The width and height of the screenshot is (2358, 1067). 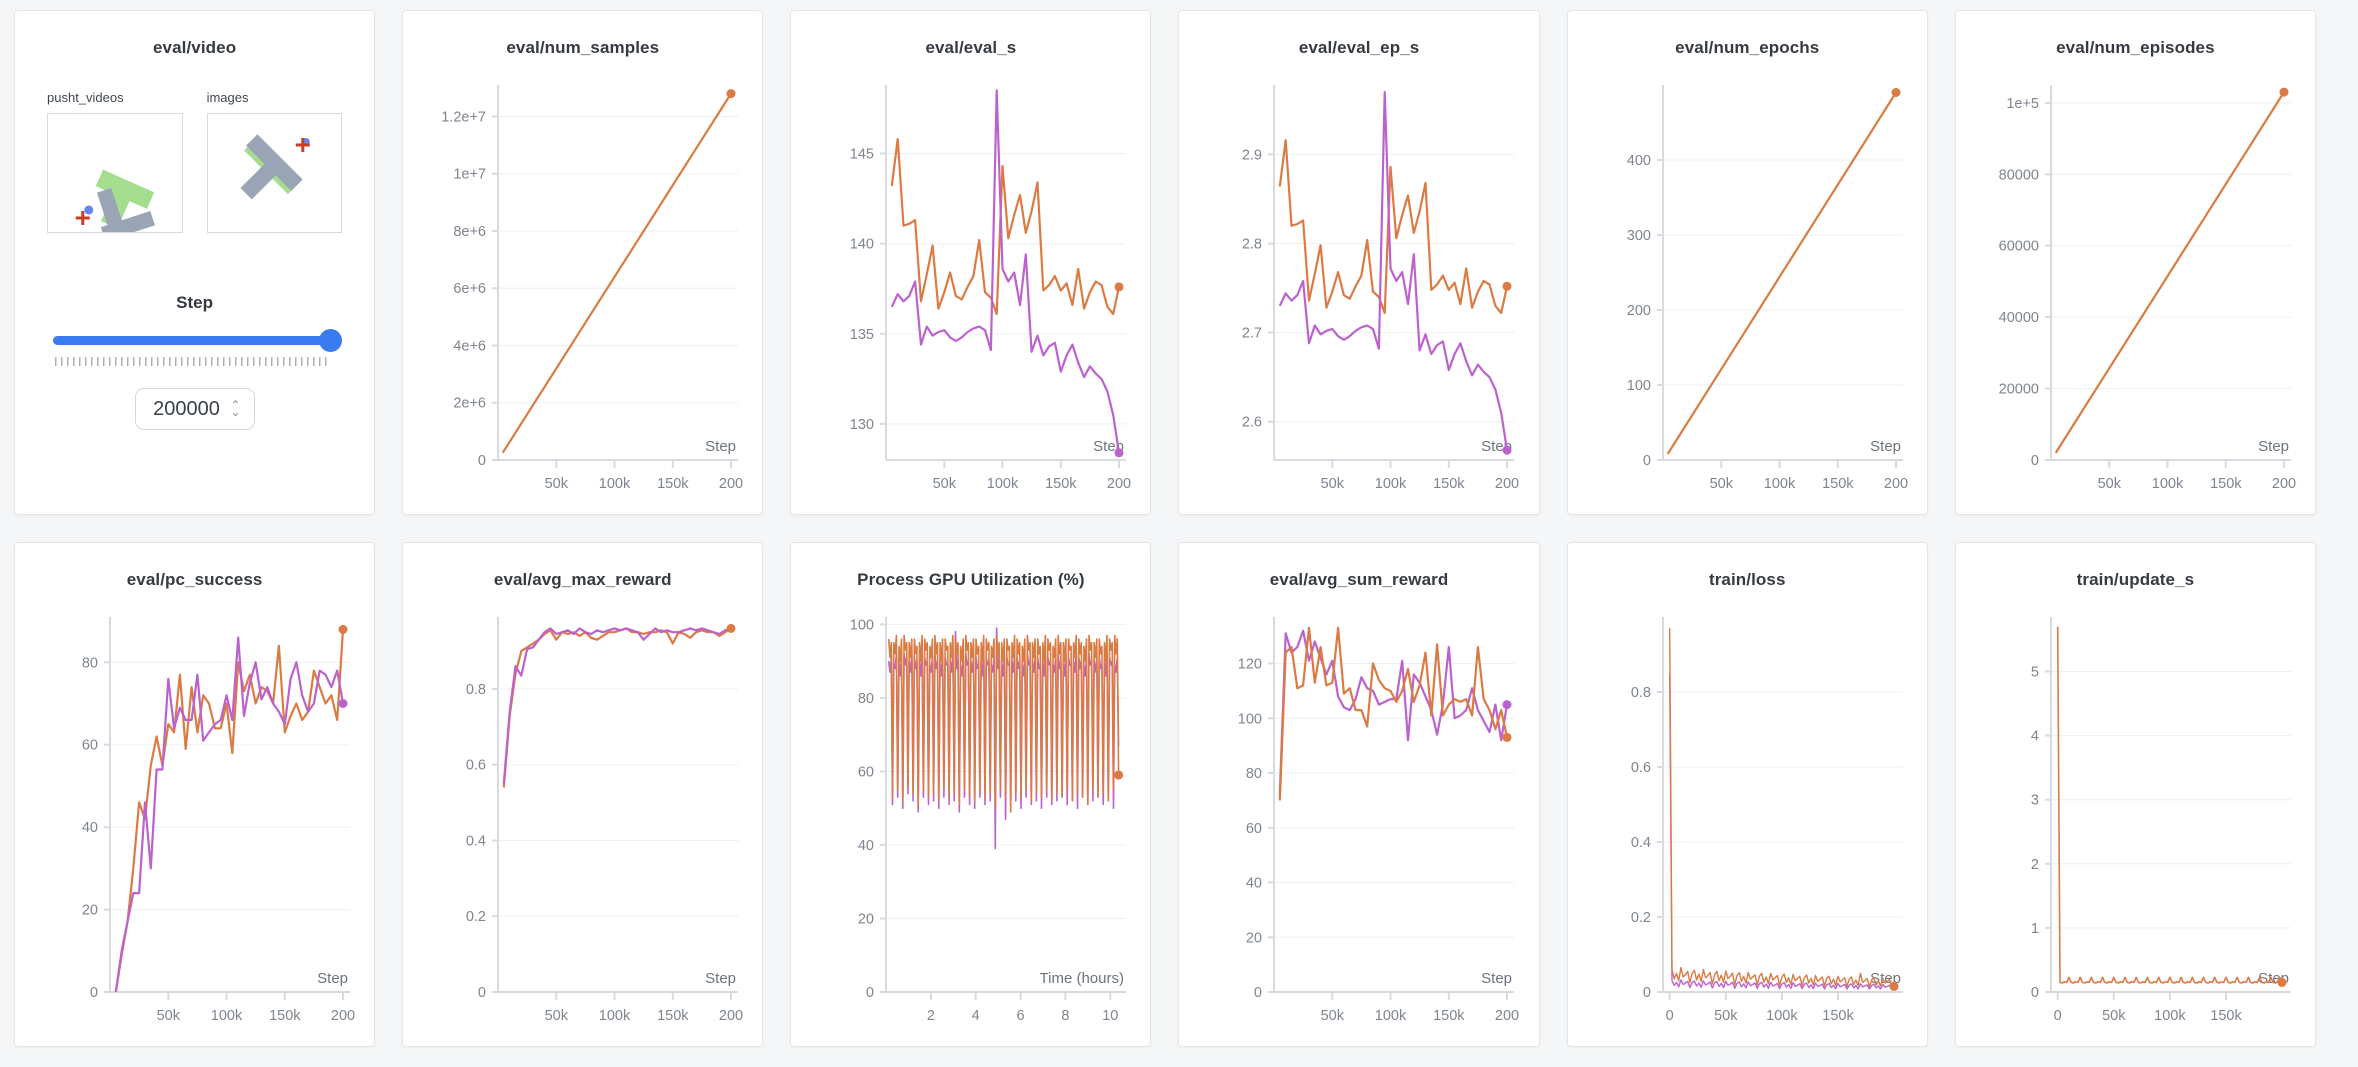 I want to click on y-tick-label: 0.8, so click(x=1640, y=693).